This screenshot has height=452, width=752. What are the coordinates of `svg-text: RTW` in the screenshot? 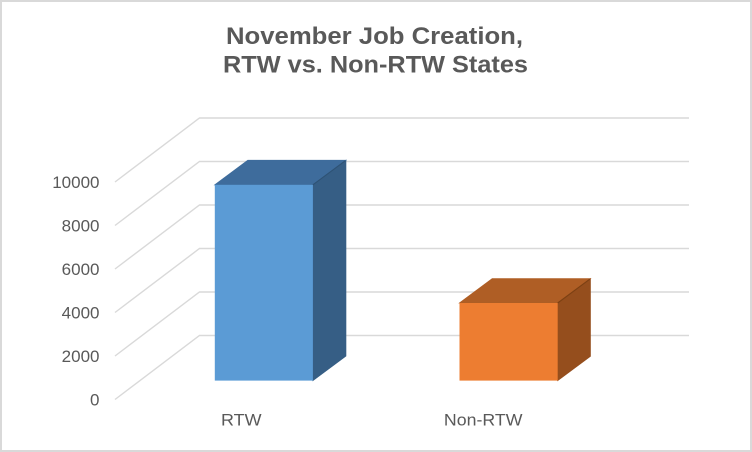 It's located at (241, 420).